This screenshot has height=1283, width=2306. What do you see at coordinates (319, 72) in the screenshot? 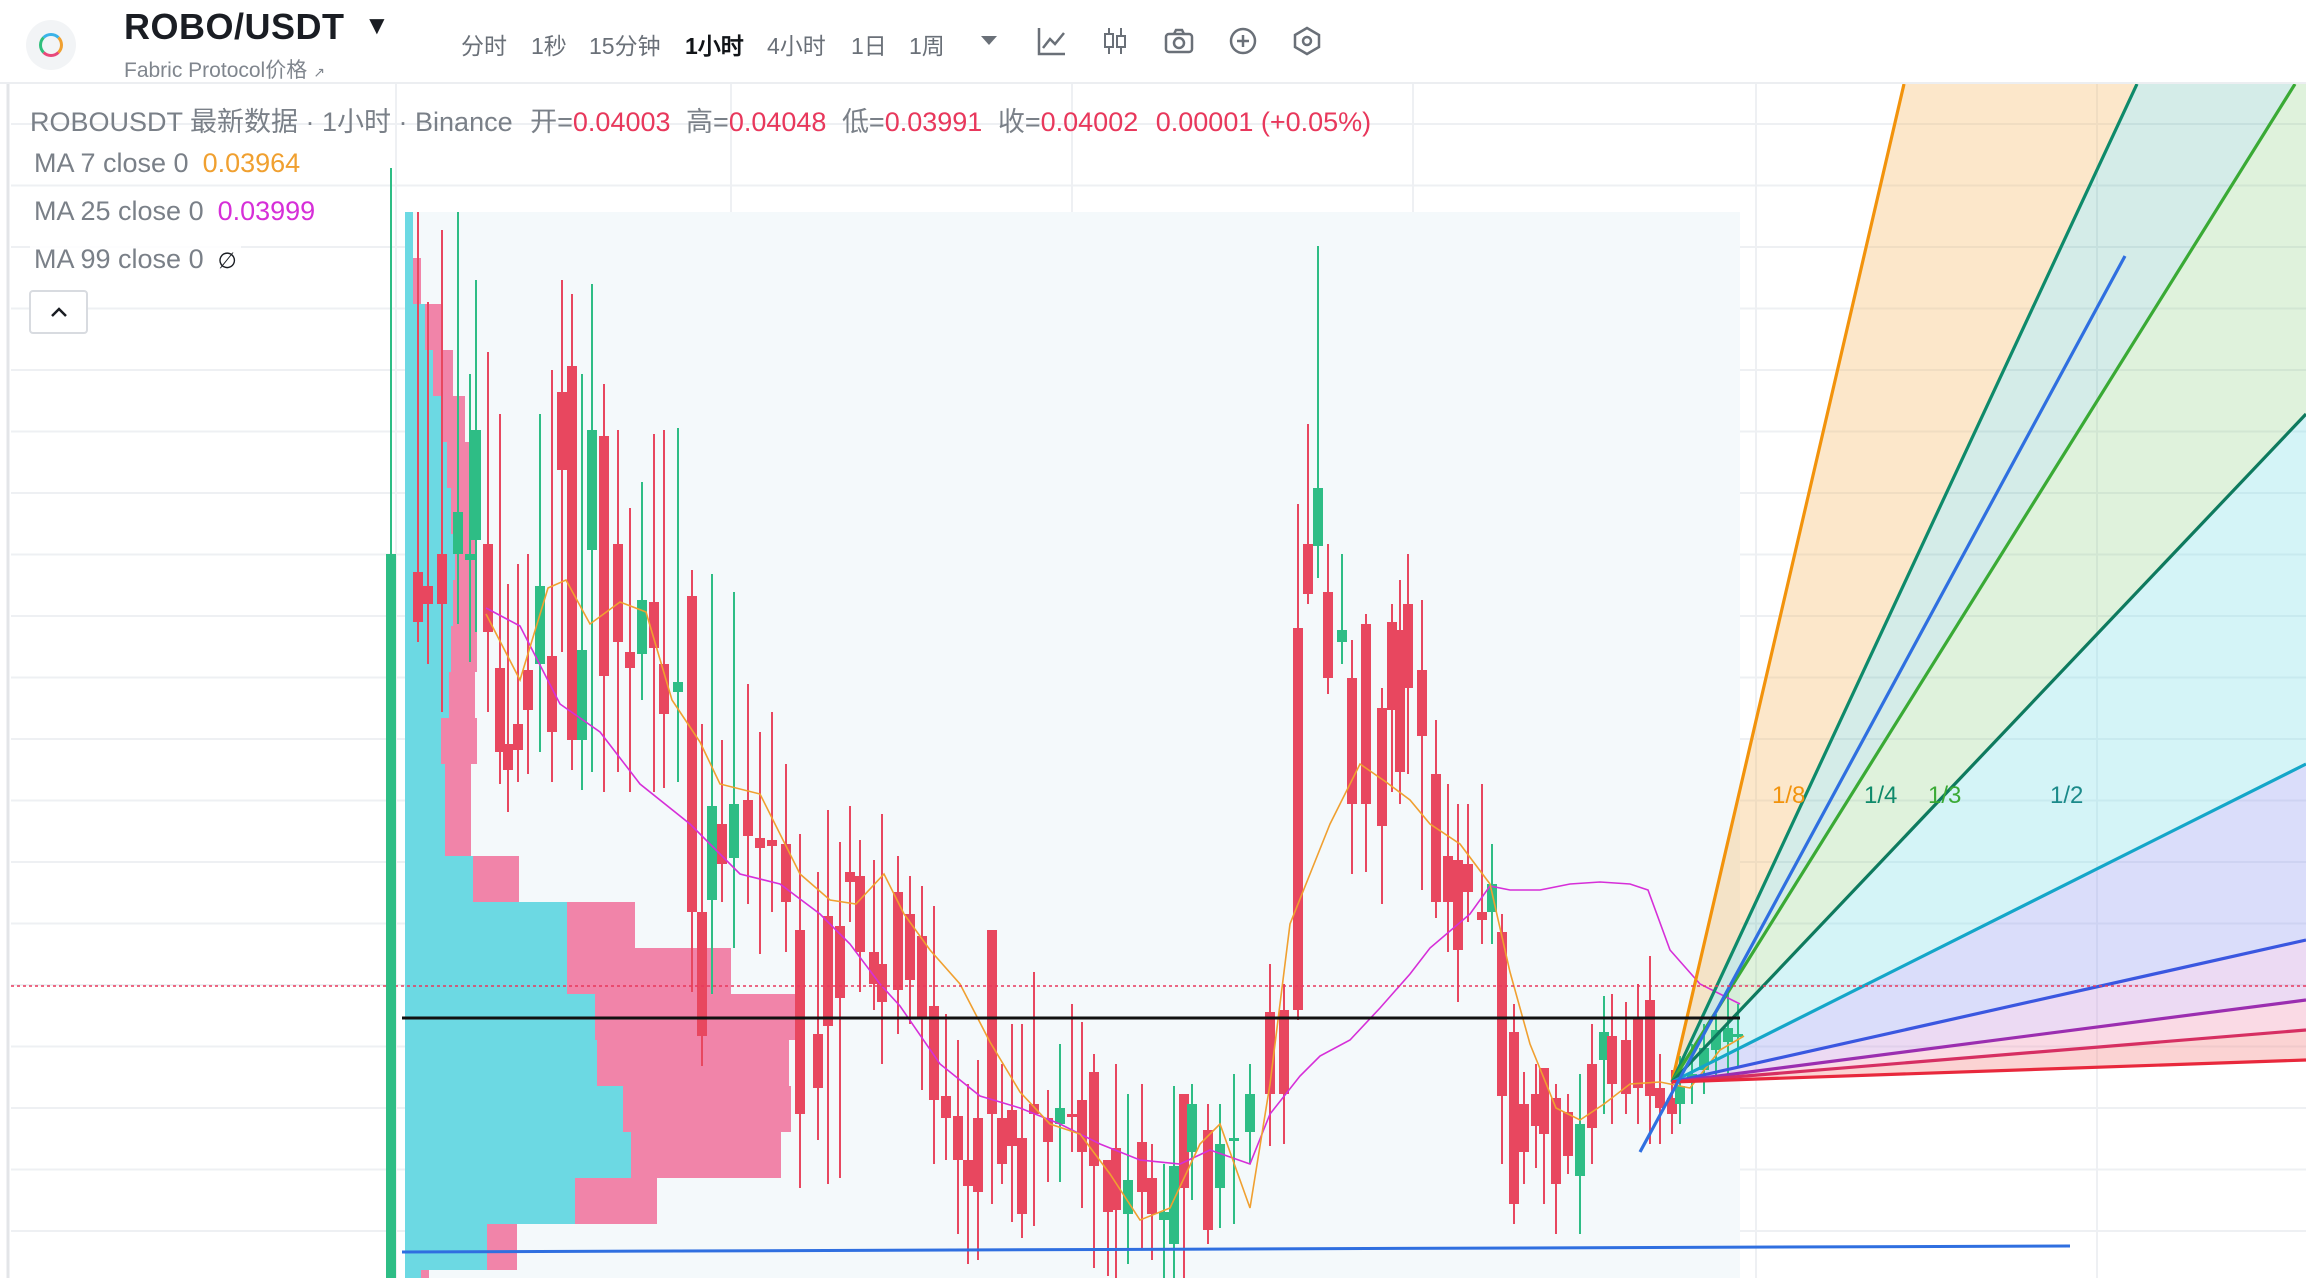
I see `external-link-icon: ↗` at bounding box center [319, 72].